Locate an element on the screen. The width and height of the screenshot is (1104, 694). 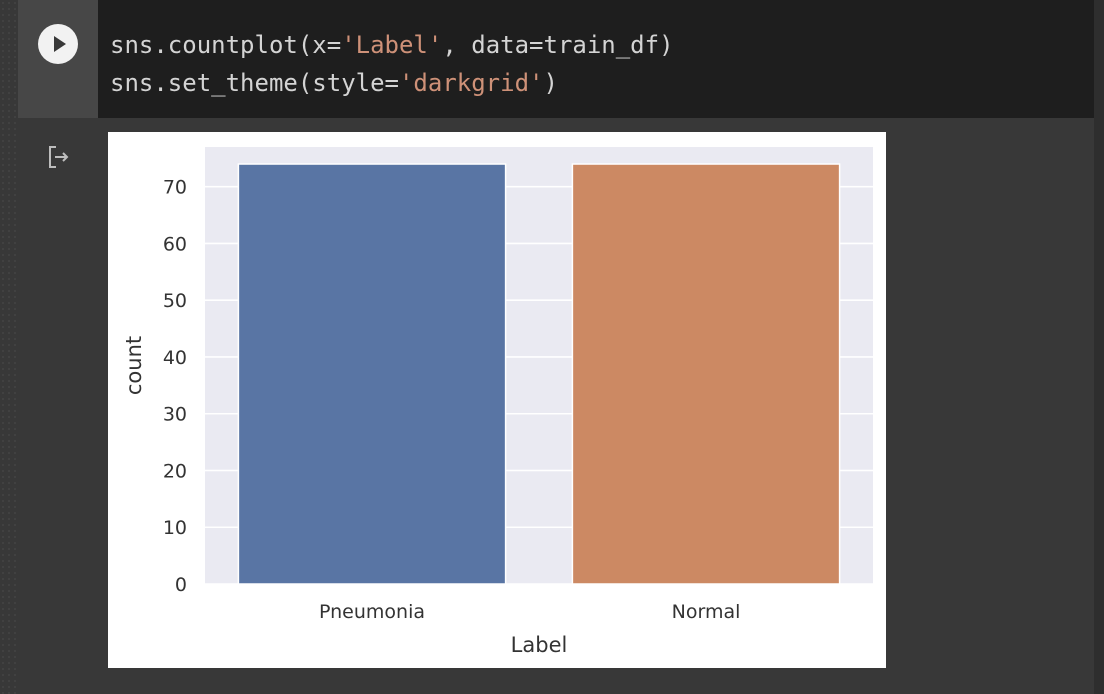
y-tick-label: 60 is located at coordinates (175, 244).